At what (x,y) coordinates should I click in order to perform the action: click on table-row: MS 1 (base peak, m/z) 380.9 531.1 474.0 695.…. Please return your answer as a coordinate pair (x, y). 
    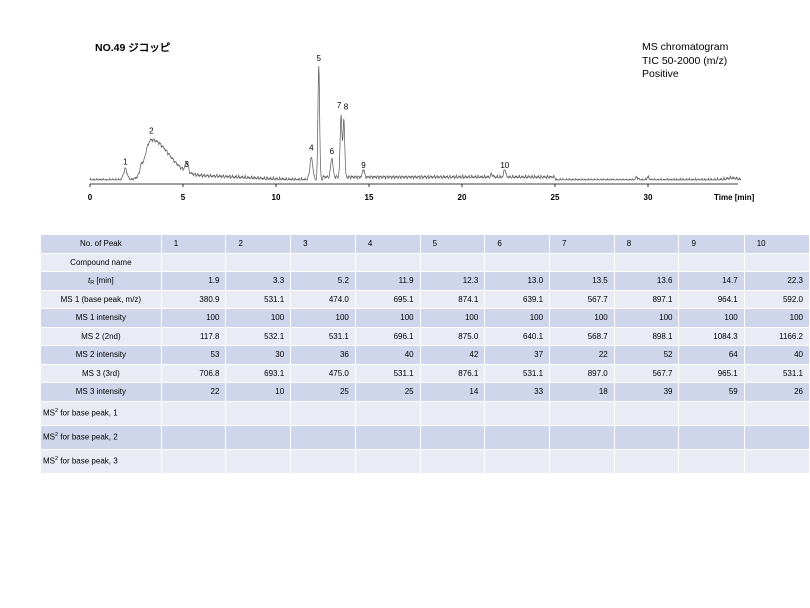
    Looking at the image, I should click on (425, 299).